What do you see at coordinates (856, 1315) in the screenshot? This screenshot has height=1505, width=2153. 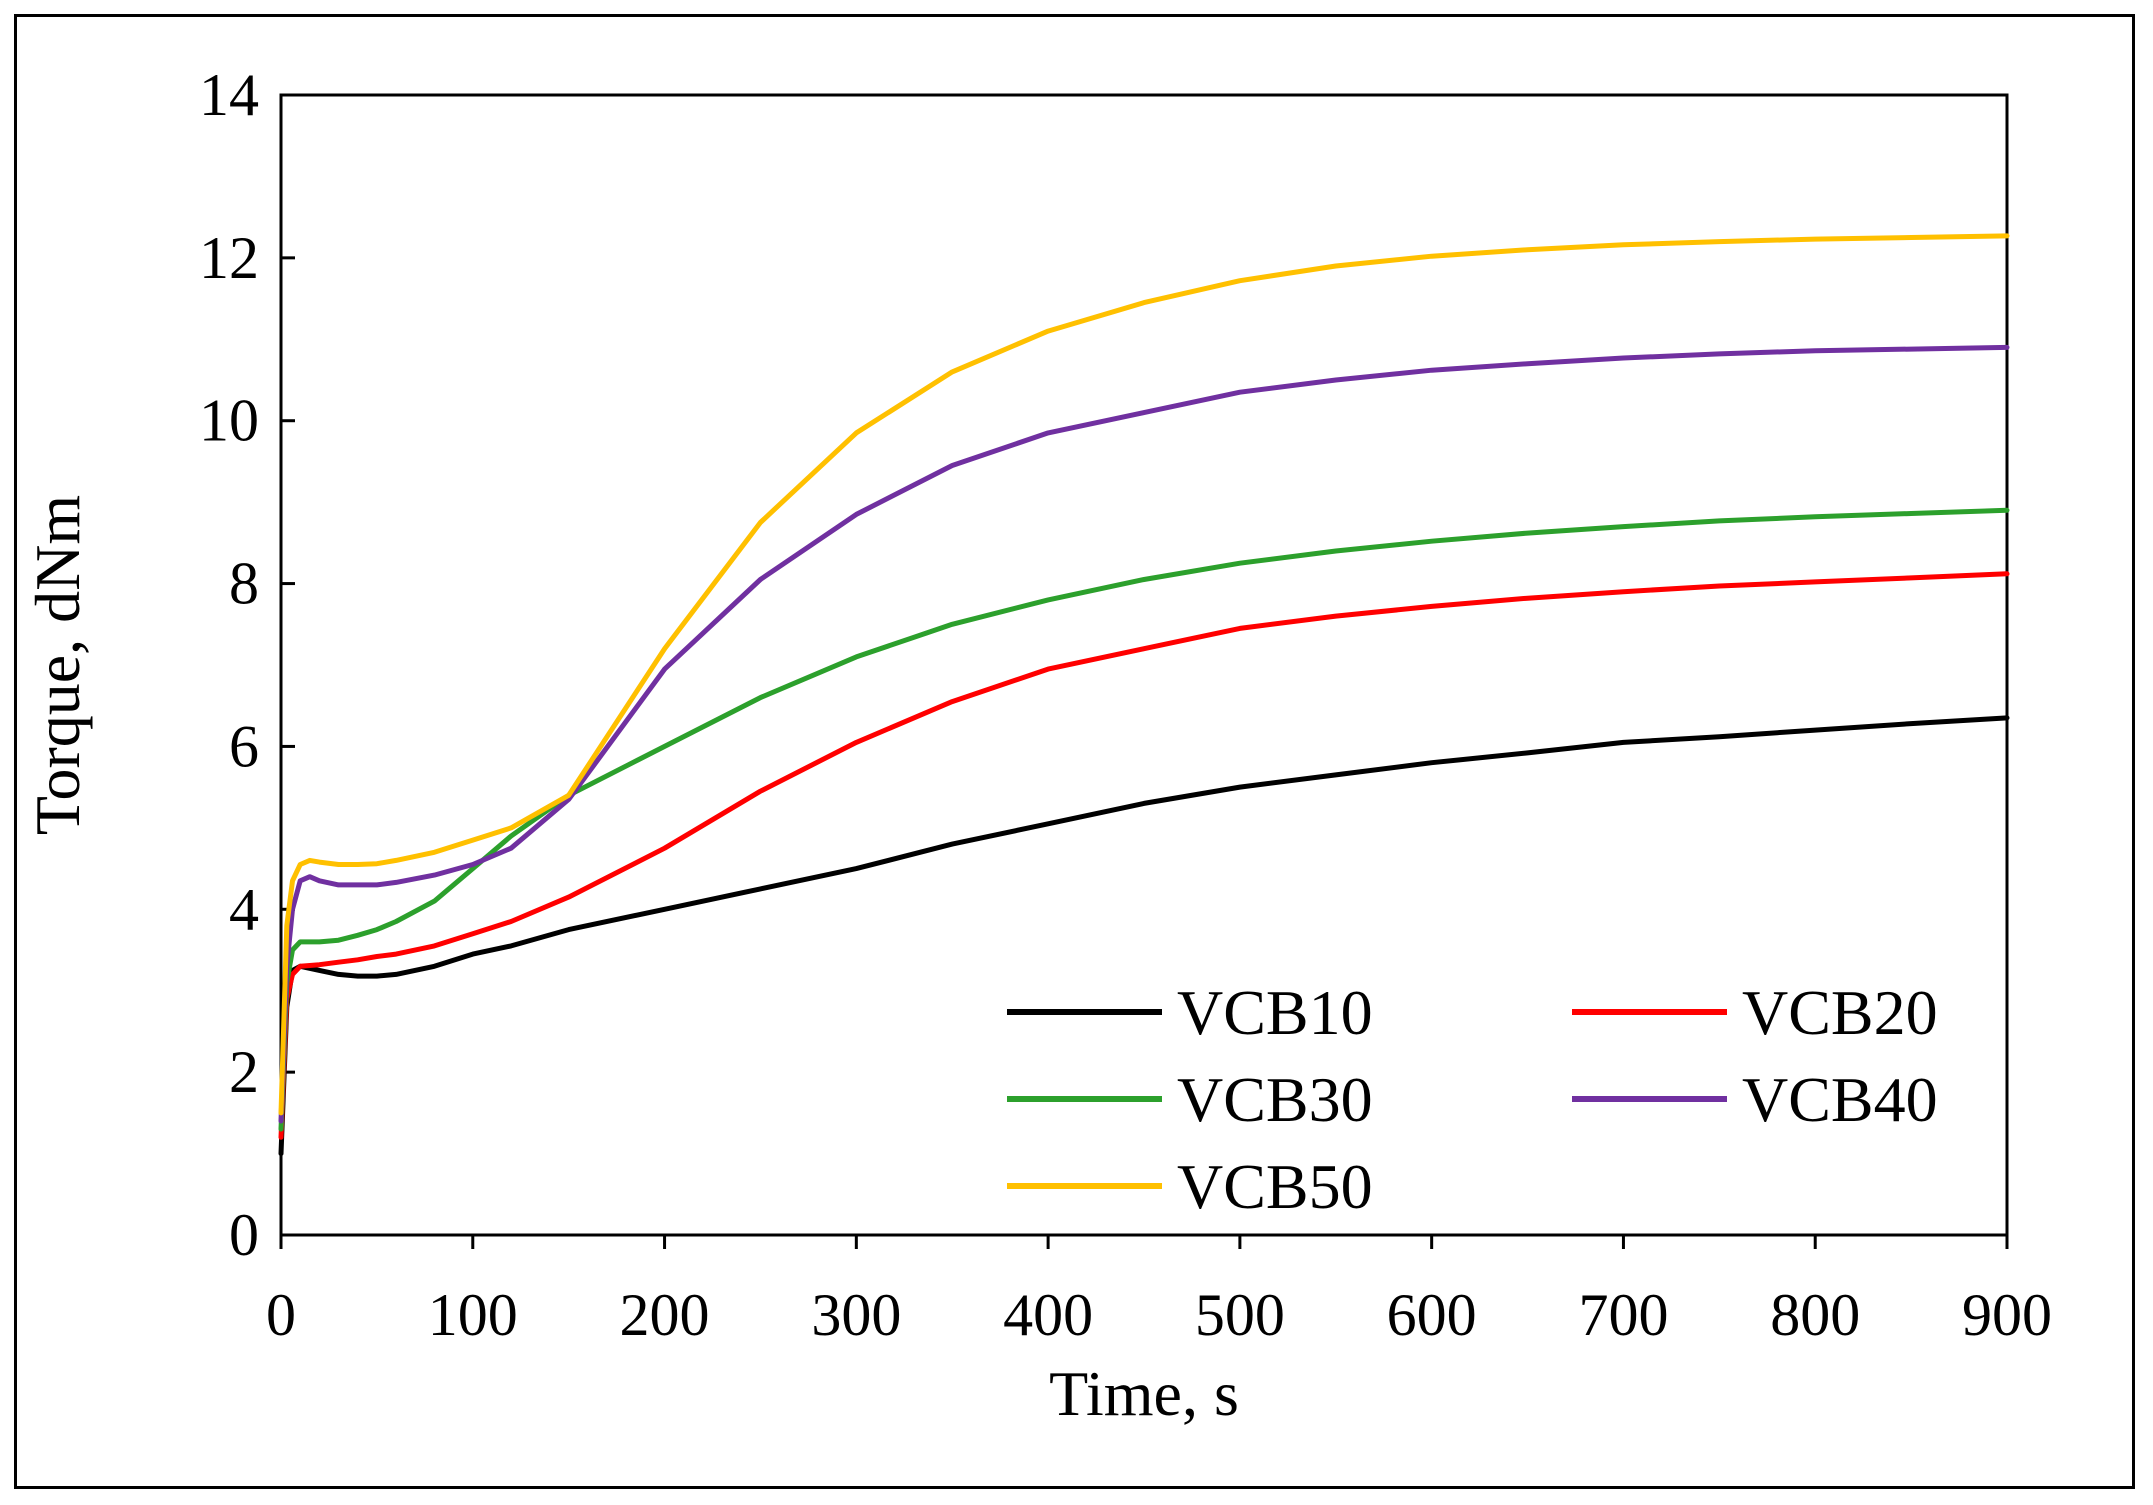 I see `x-tick-label: 300` at bounding box center [856, 1315].